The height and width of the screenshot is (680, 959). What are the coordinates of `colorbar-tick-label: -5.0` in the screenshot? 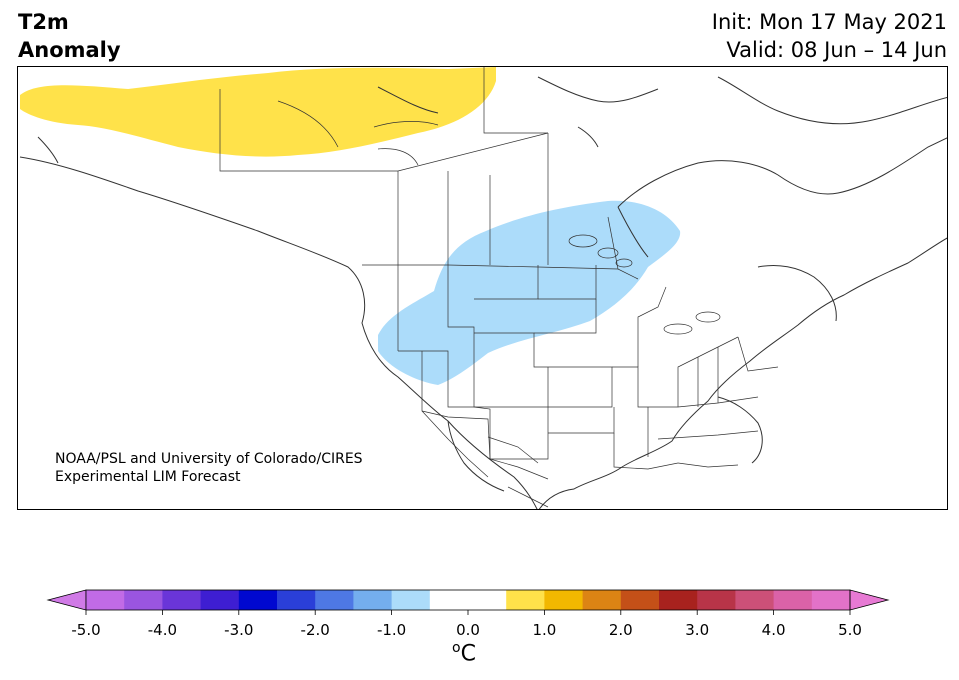 It's located at (85, 630).